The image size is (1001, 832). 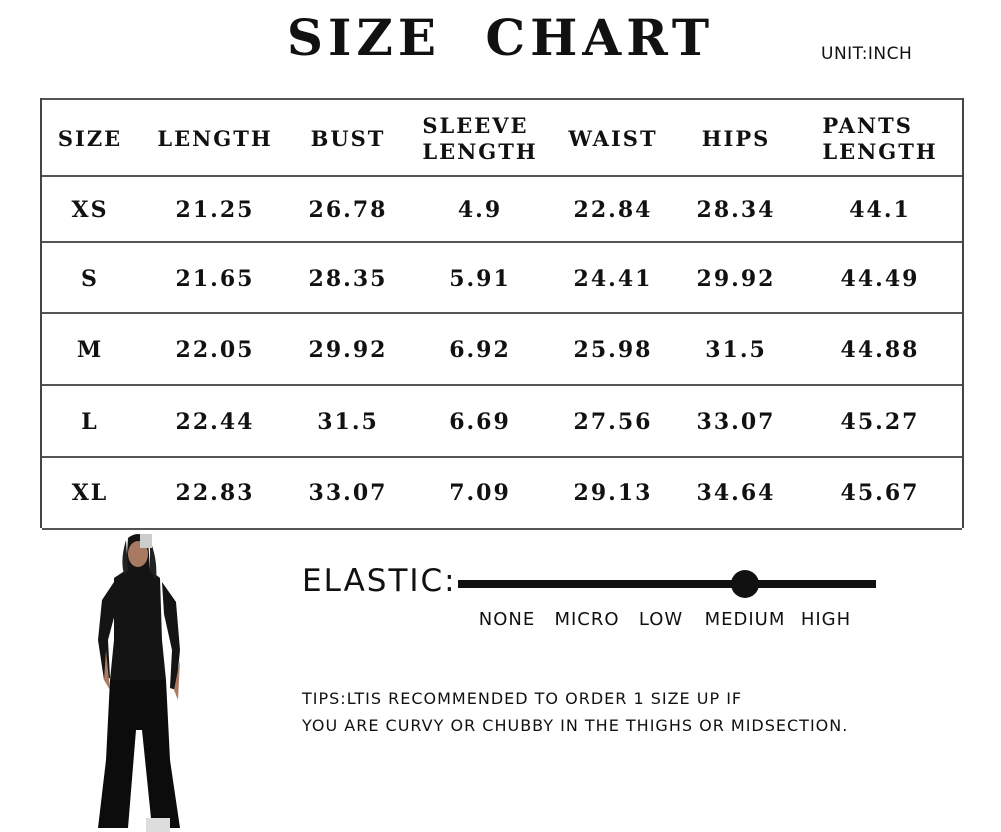 What do you see at coordinates (215, 350) in the screenshot?
I see `table-cell: 22.05` at bounding box center [215, 350].